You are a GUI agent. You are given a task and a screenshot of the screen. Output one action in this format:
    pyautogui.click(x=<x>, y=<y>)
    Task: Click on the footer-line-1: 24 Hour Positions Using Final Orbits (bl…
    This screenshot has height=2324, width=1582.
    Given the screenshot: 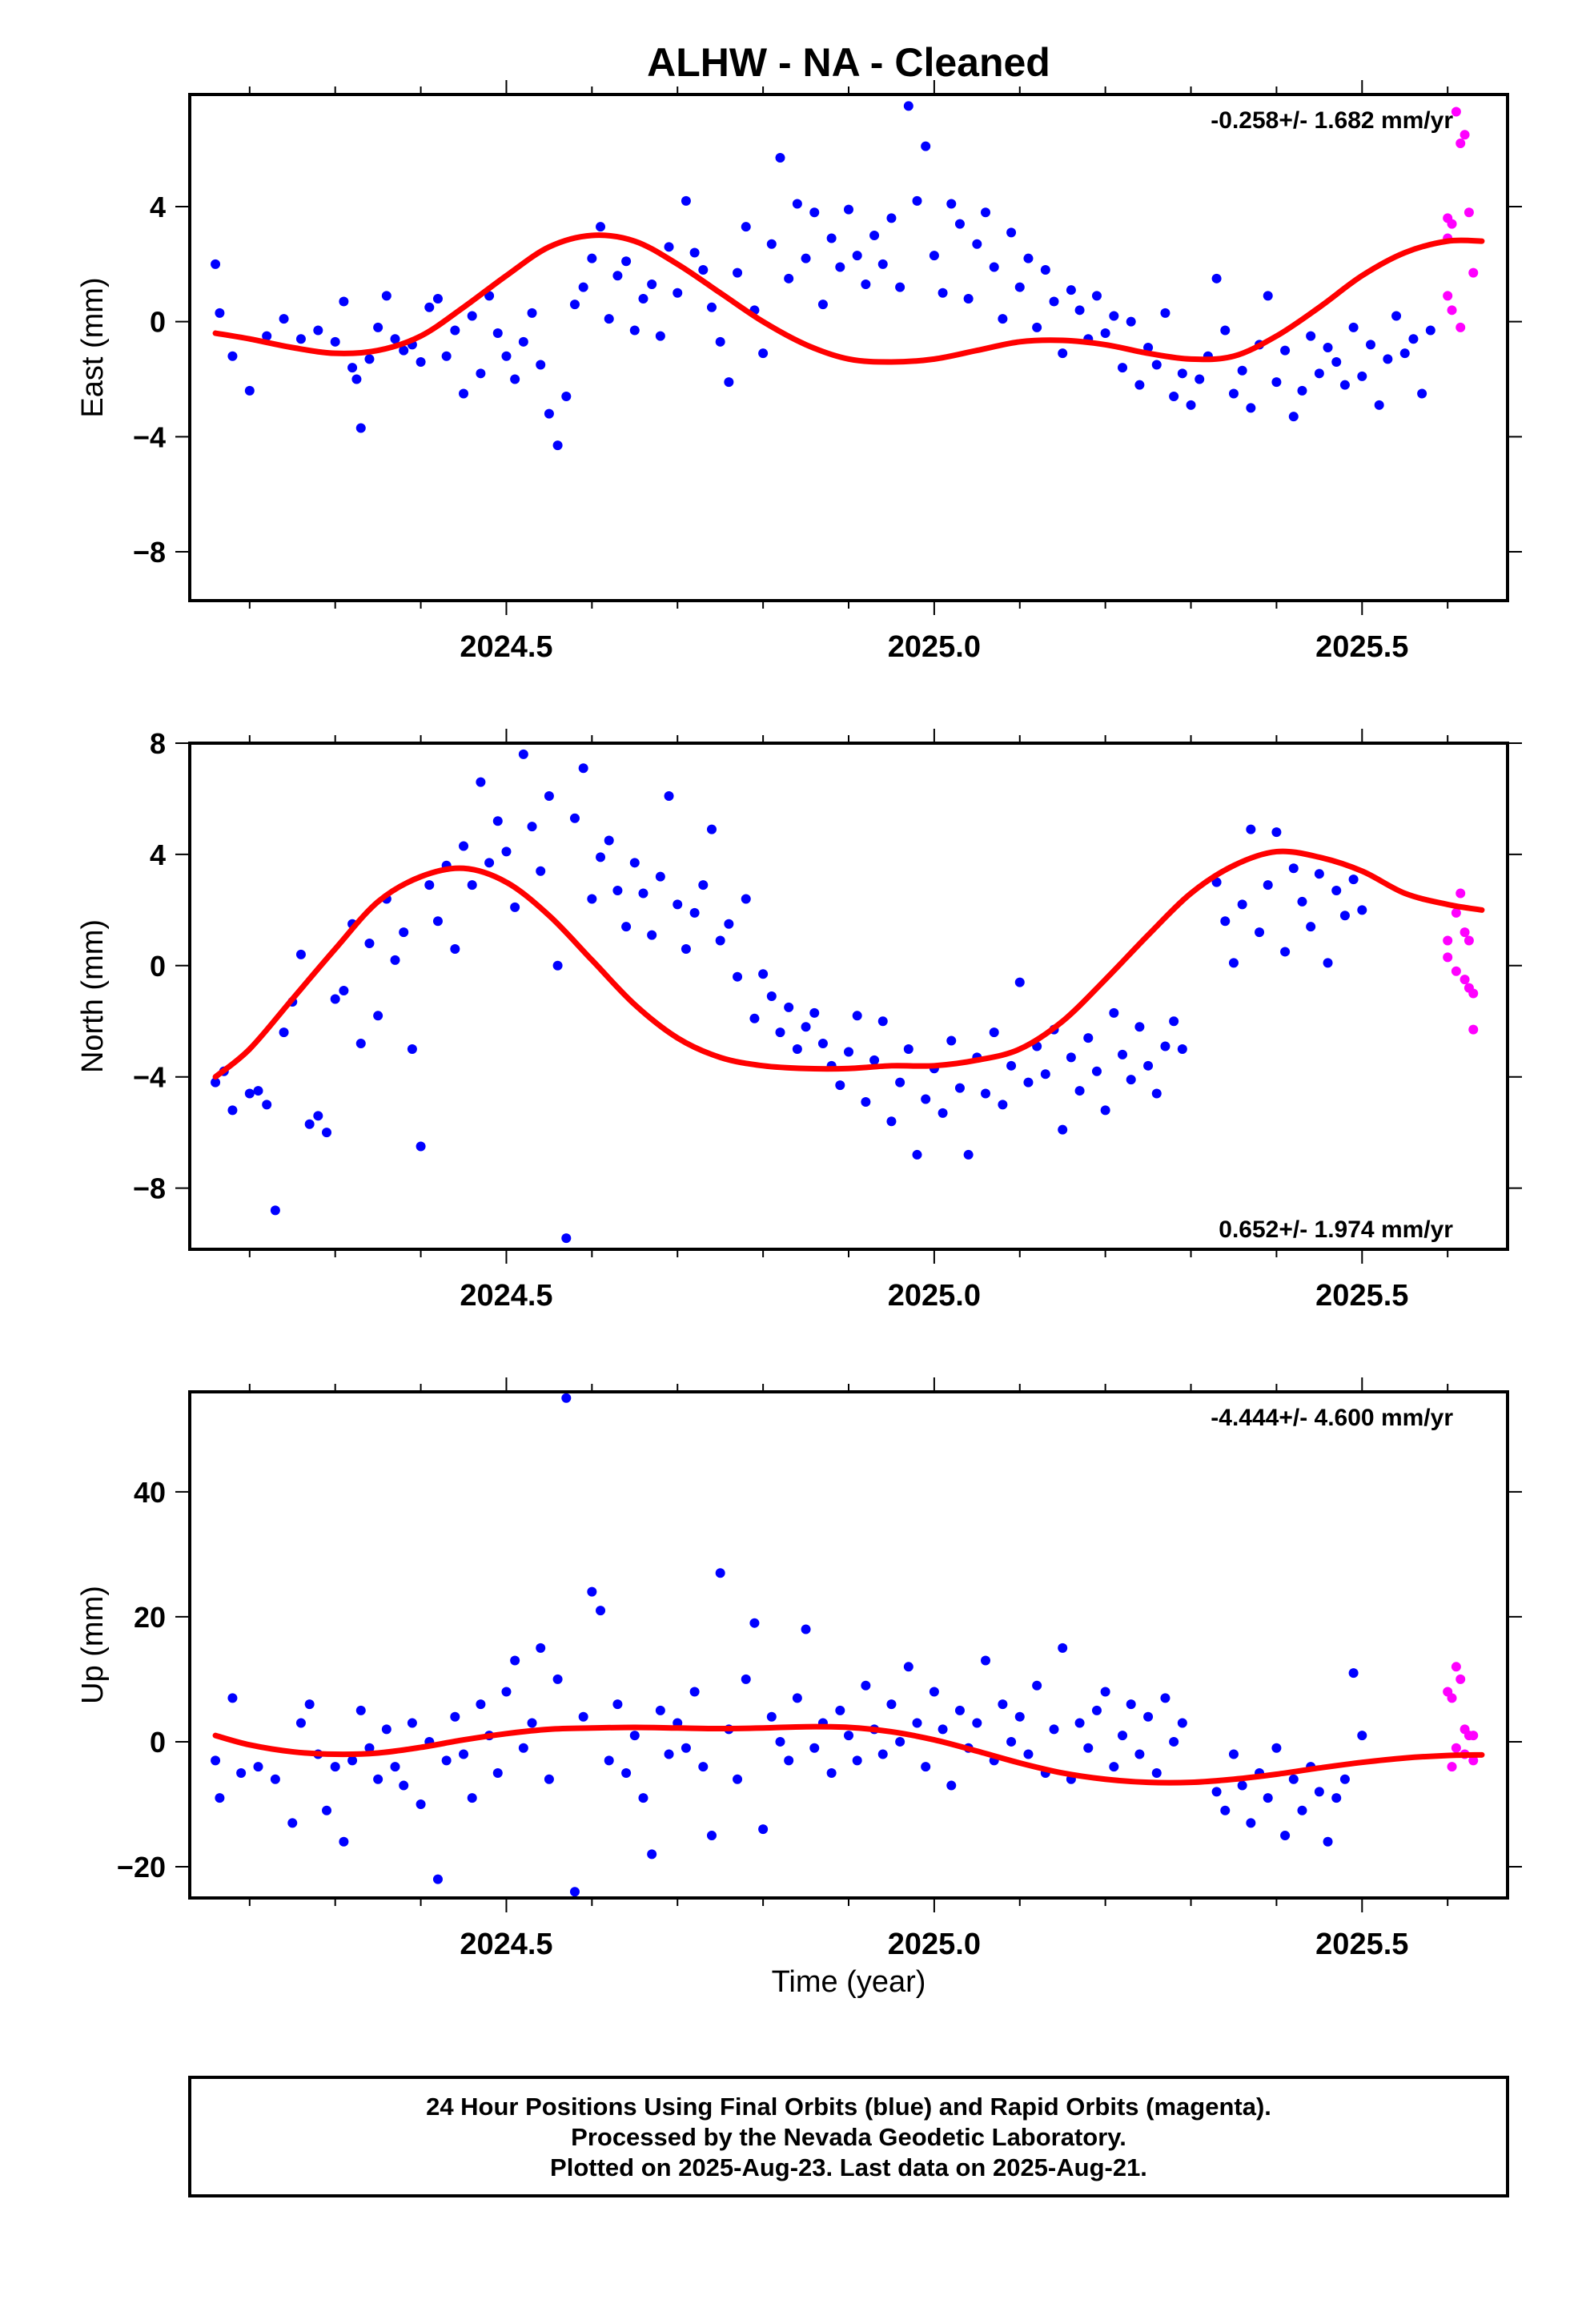 What is the action you would take?
    pyautogui.click(x=848, y=2107)
    